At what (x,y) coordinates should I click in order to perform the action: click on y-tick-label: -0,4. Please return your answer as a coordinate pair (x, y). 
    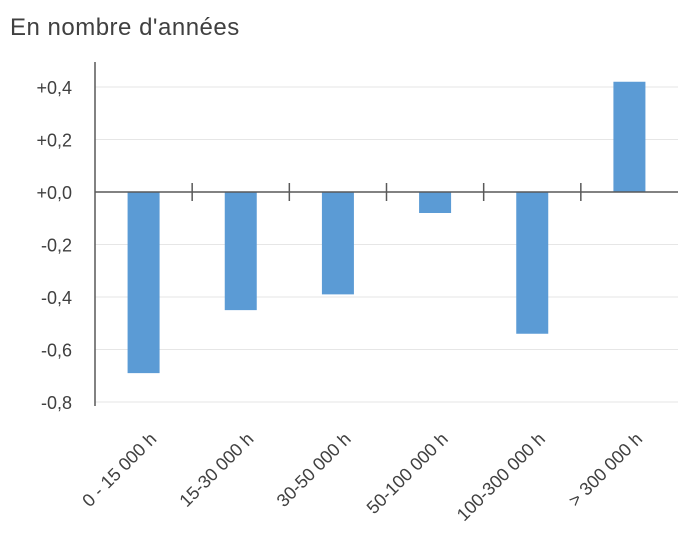
    Looking at the image, I should click on (56, 298).